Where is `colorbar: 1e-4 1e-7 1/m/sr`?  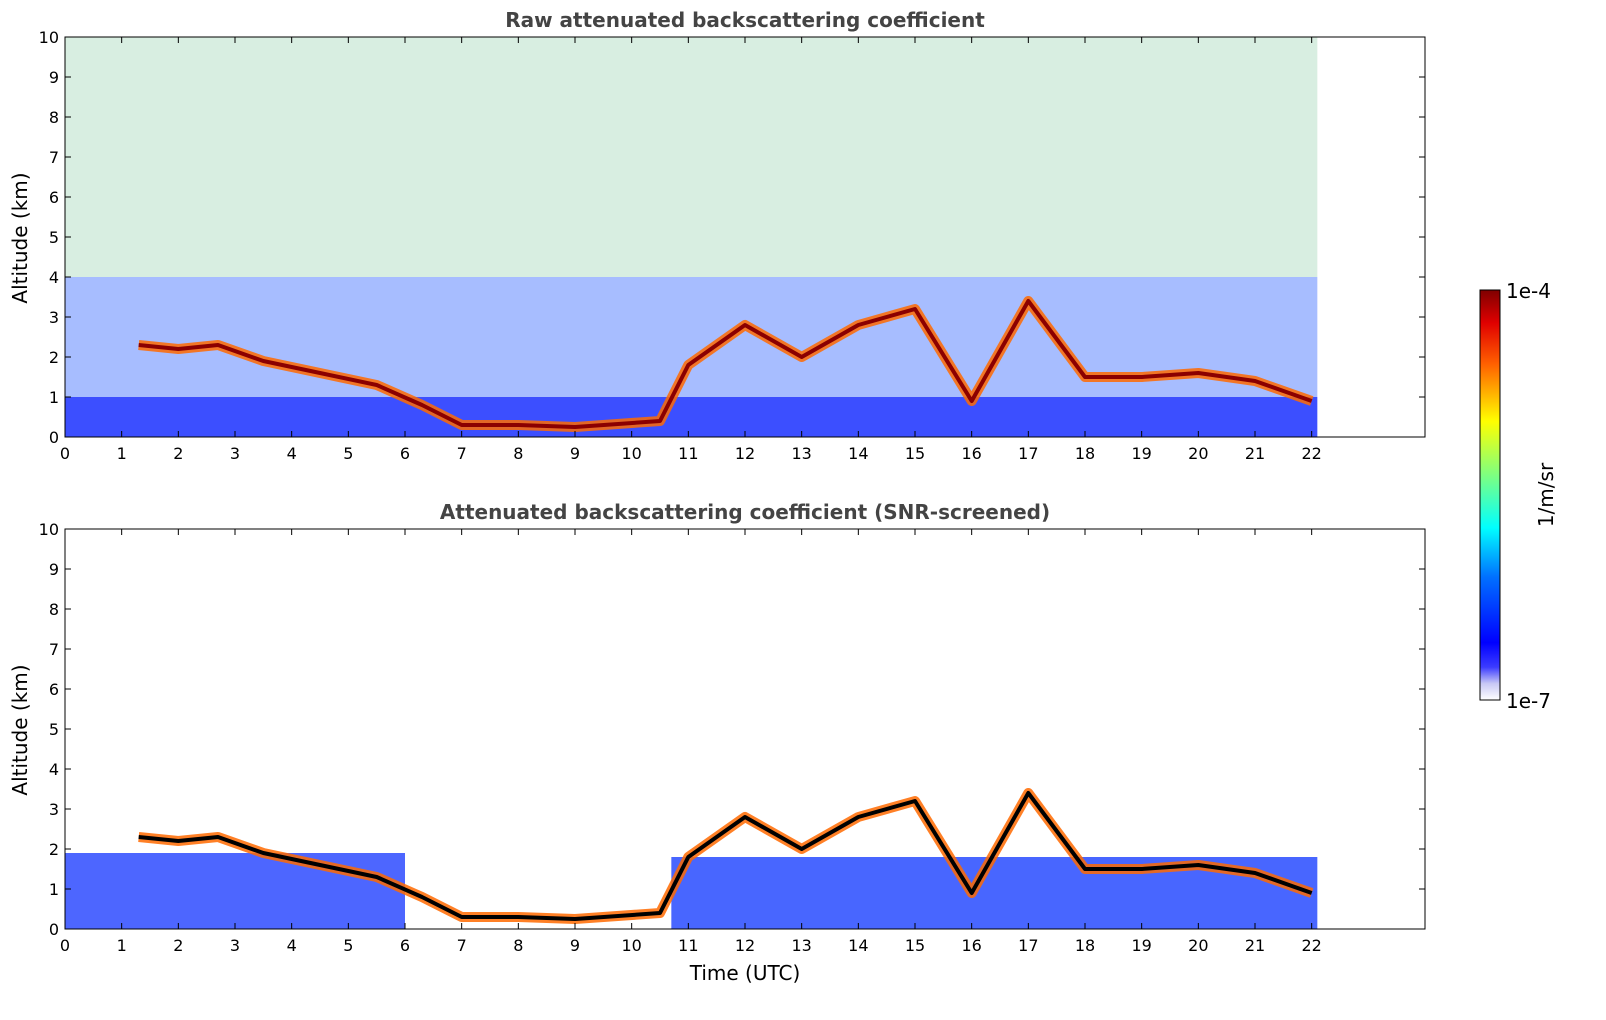
colorbar: 1e-4 1e-7 1/m/sr is located at coordinates (1518, 496).